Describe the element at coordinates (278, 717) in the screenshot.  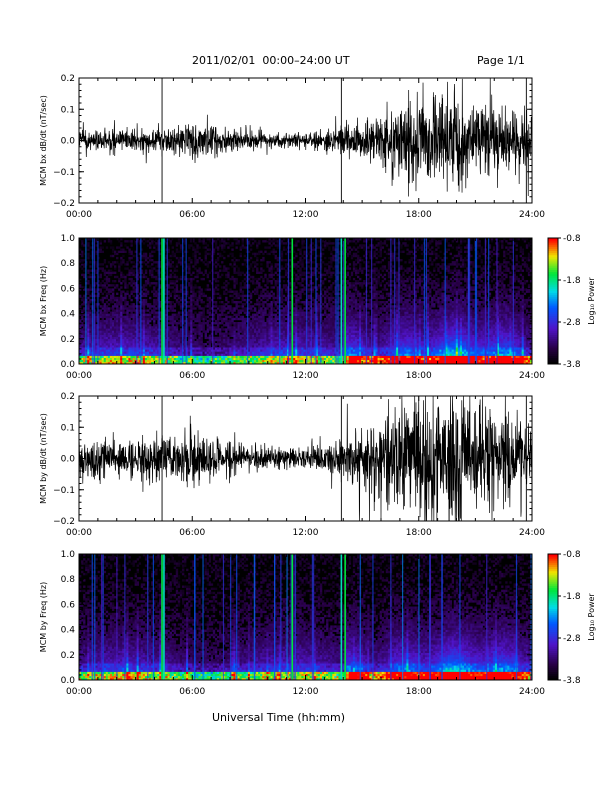
I see `x-axis-title: Universal Time (hh:mm)` at that location.